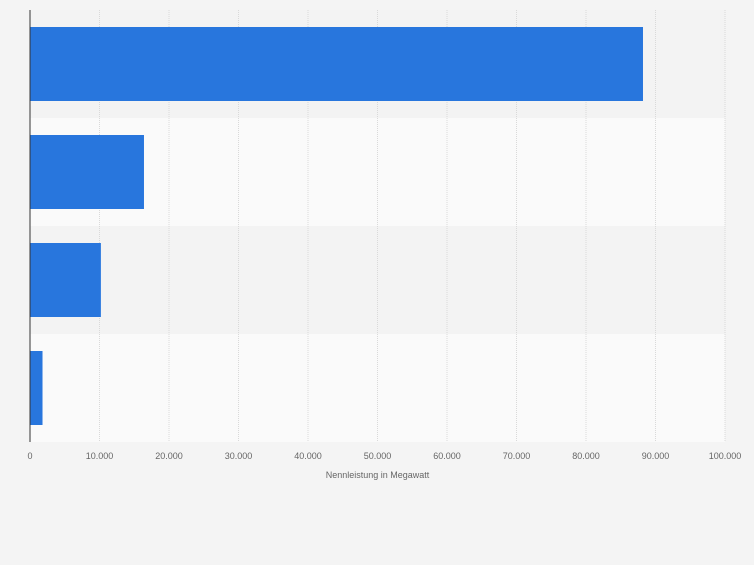 The width and height of the screenshot is (754, 565). Describe the element at coordinates (378, 475) in the screenshot. I see `x-axis-label: Nennleistung in Megawatt` at that location.